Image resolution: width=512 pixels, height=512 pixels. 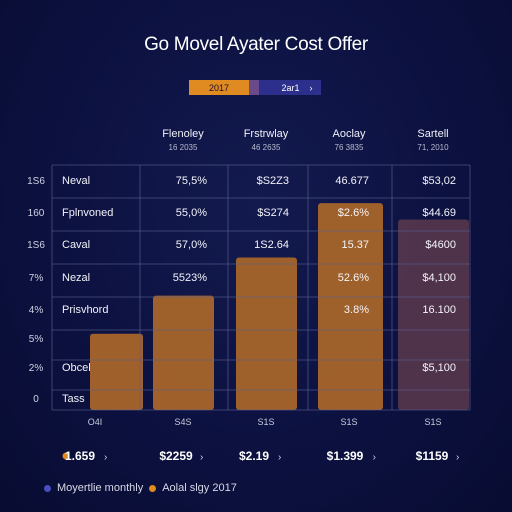 I want to click on data-cell-2-1: 1S2.64, so click(x=271, y=245).